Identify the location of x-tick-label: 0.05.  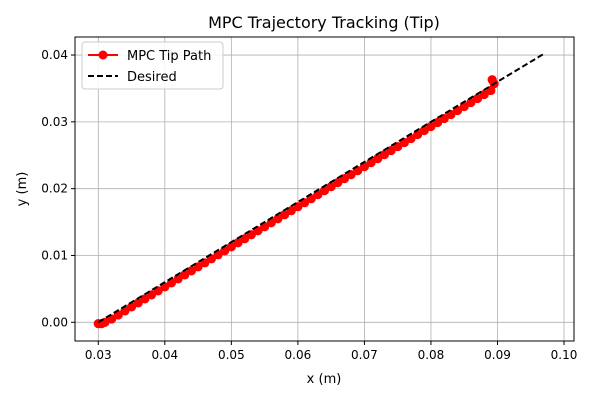
(231, 355).